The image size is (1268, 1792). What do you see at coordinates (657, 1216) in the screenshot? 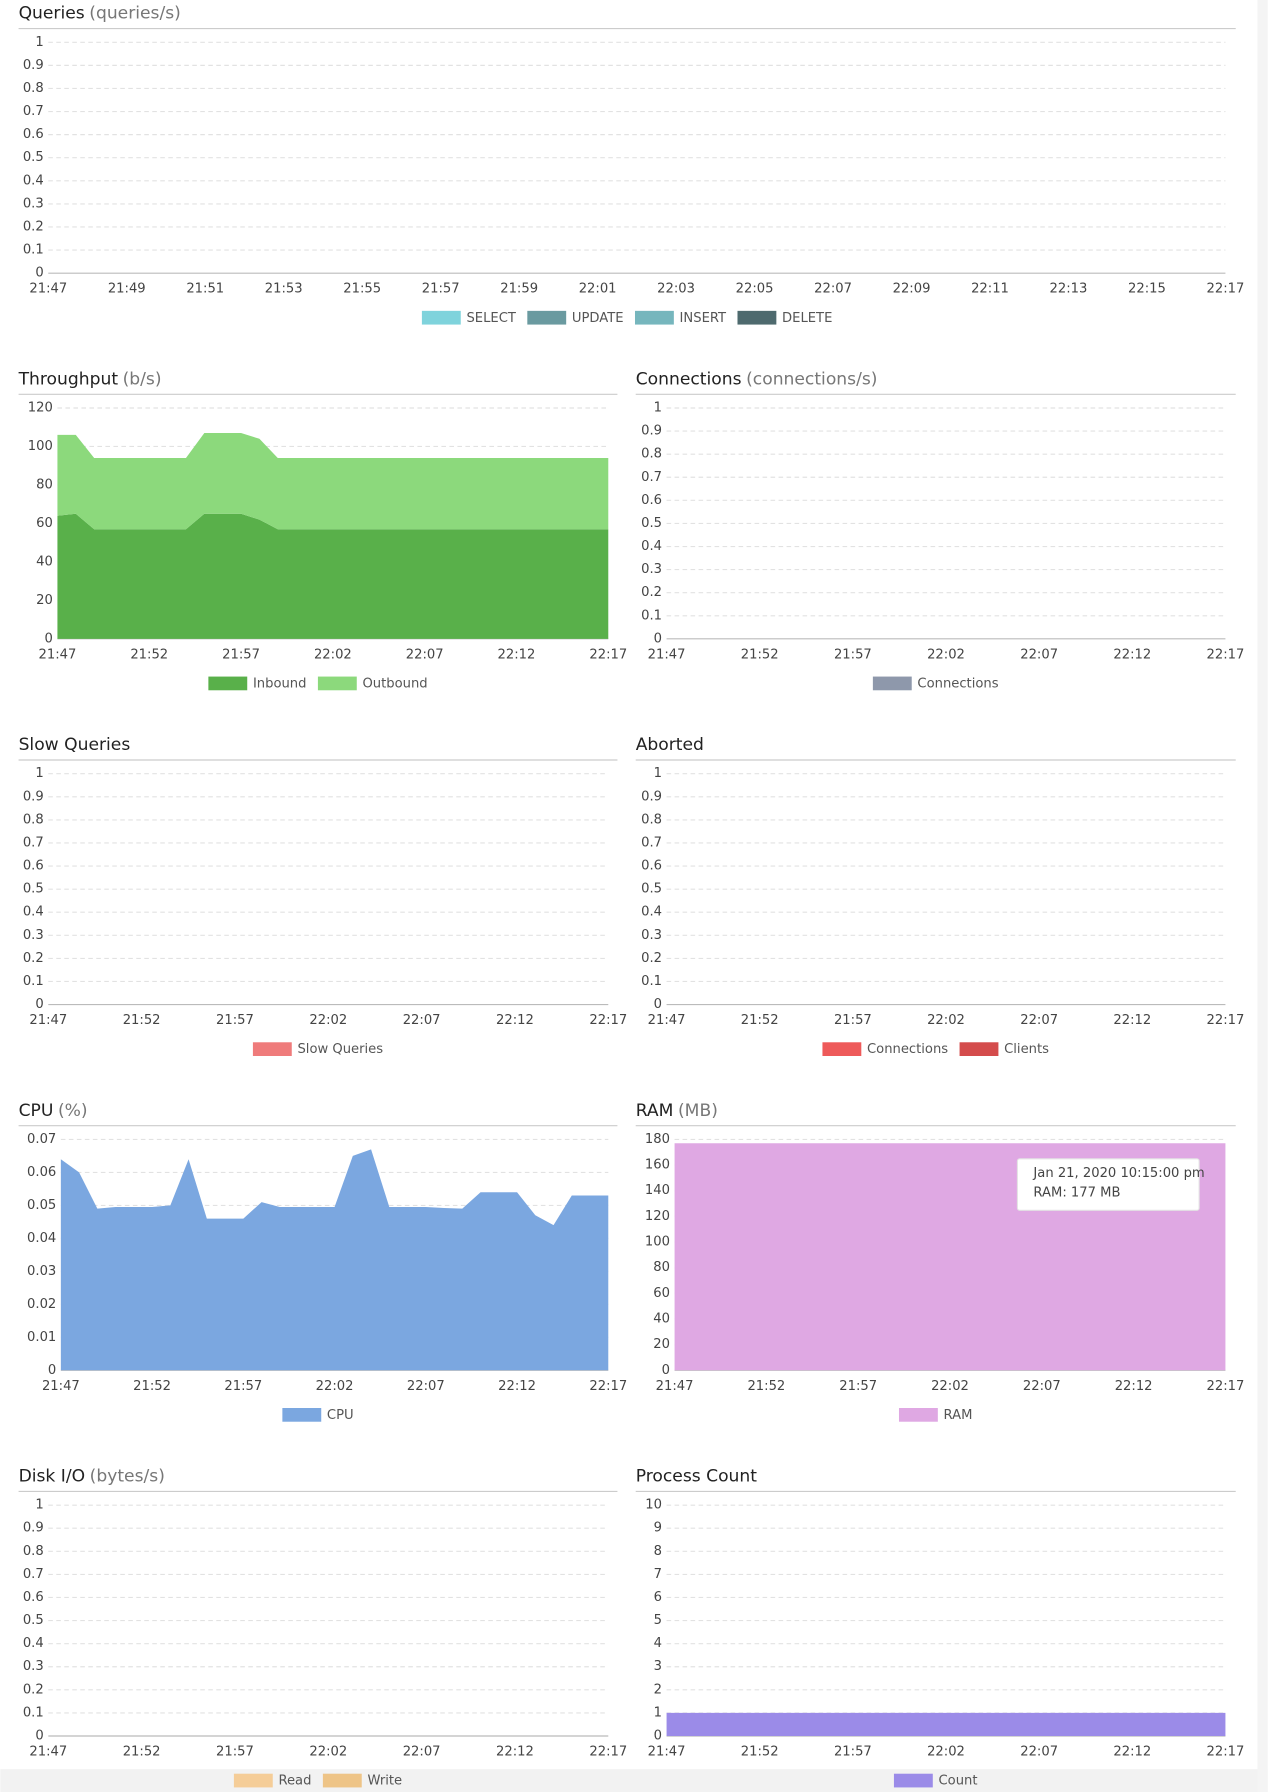
I see `y-tick-label: 120` at bounding box center [657, 1216].